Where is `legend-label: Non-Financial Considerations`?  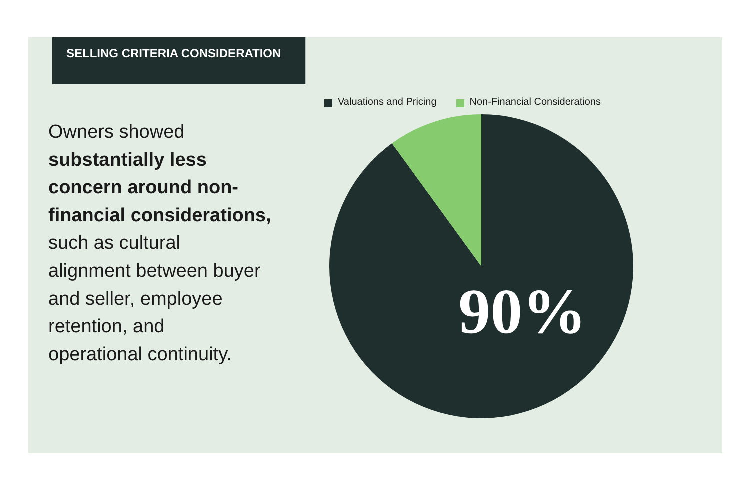 legend-label: Non-Financial Considerations is located at coordinates (535, 102).